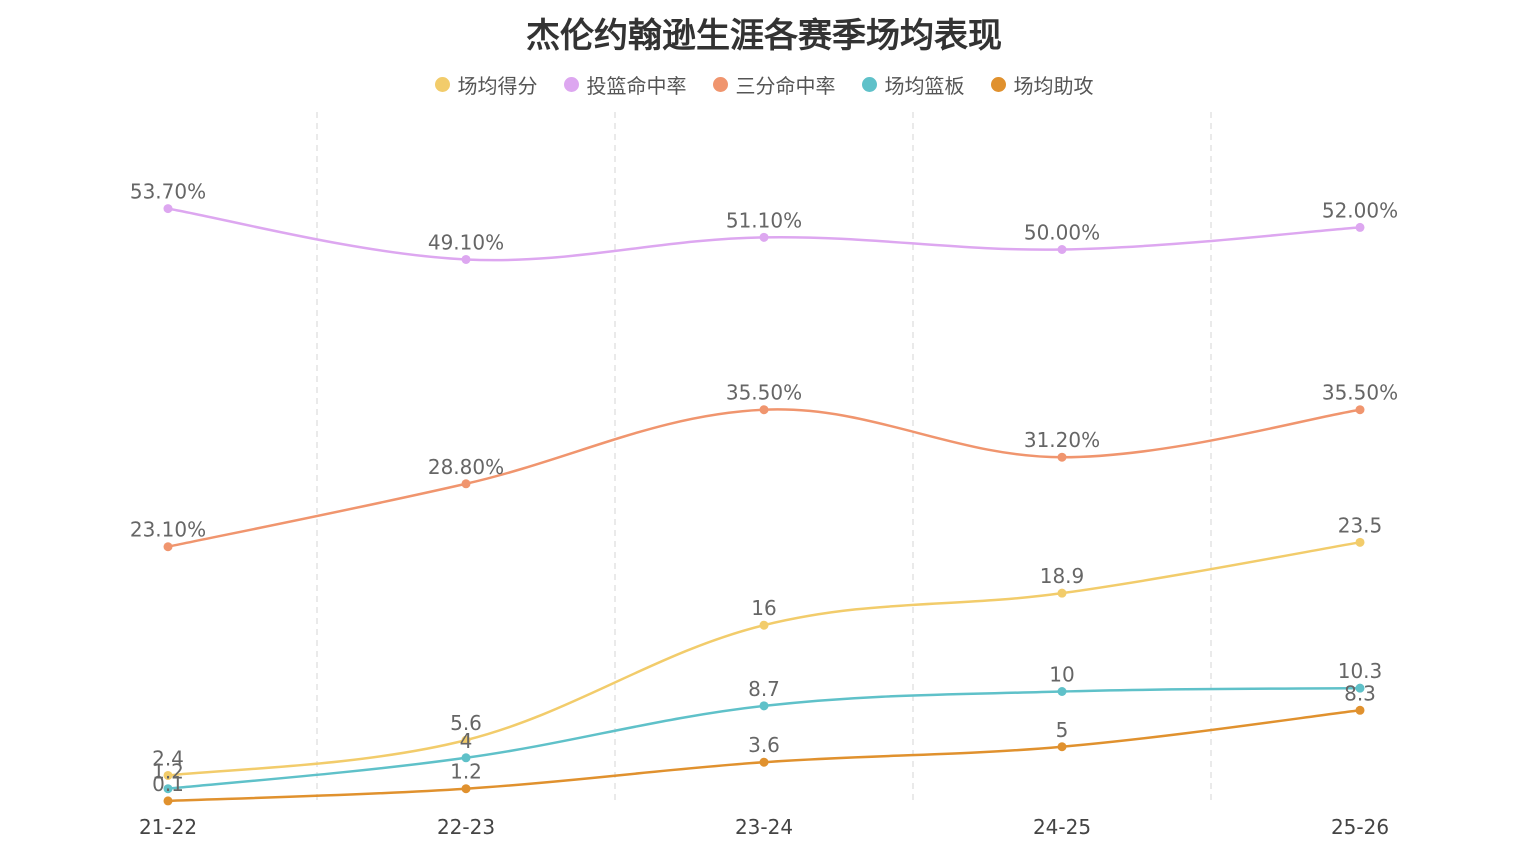  I want to click on x-tick-label-3: 24-25, so click(1062, 827).